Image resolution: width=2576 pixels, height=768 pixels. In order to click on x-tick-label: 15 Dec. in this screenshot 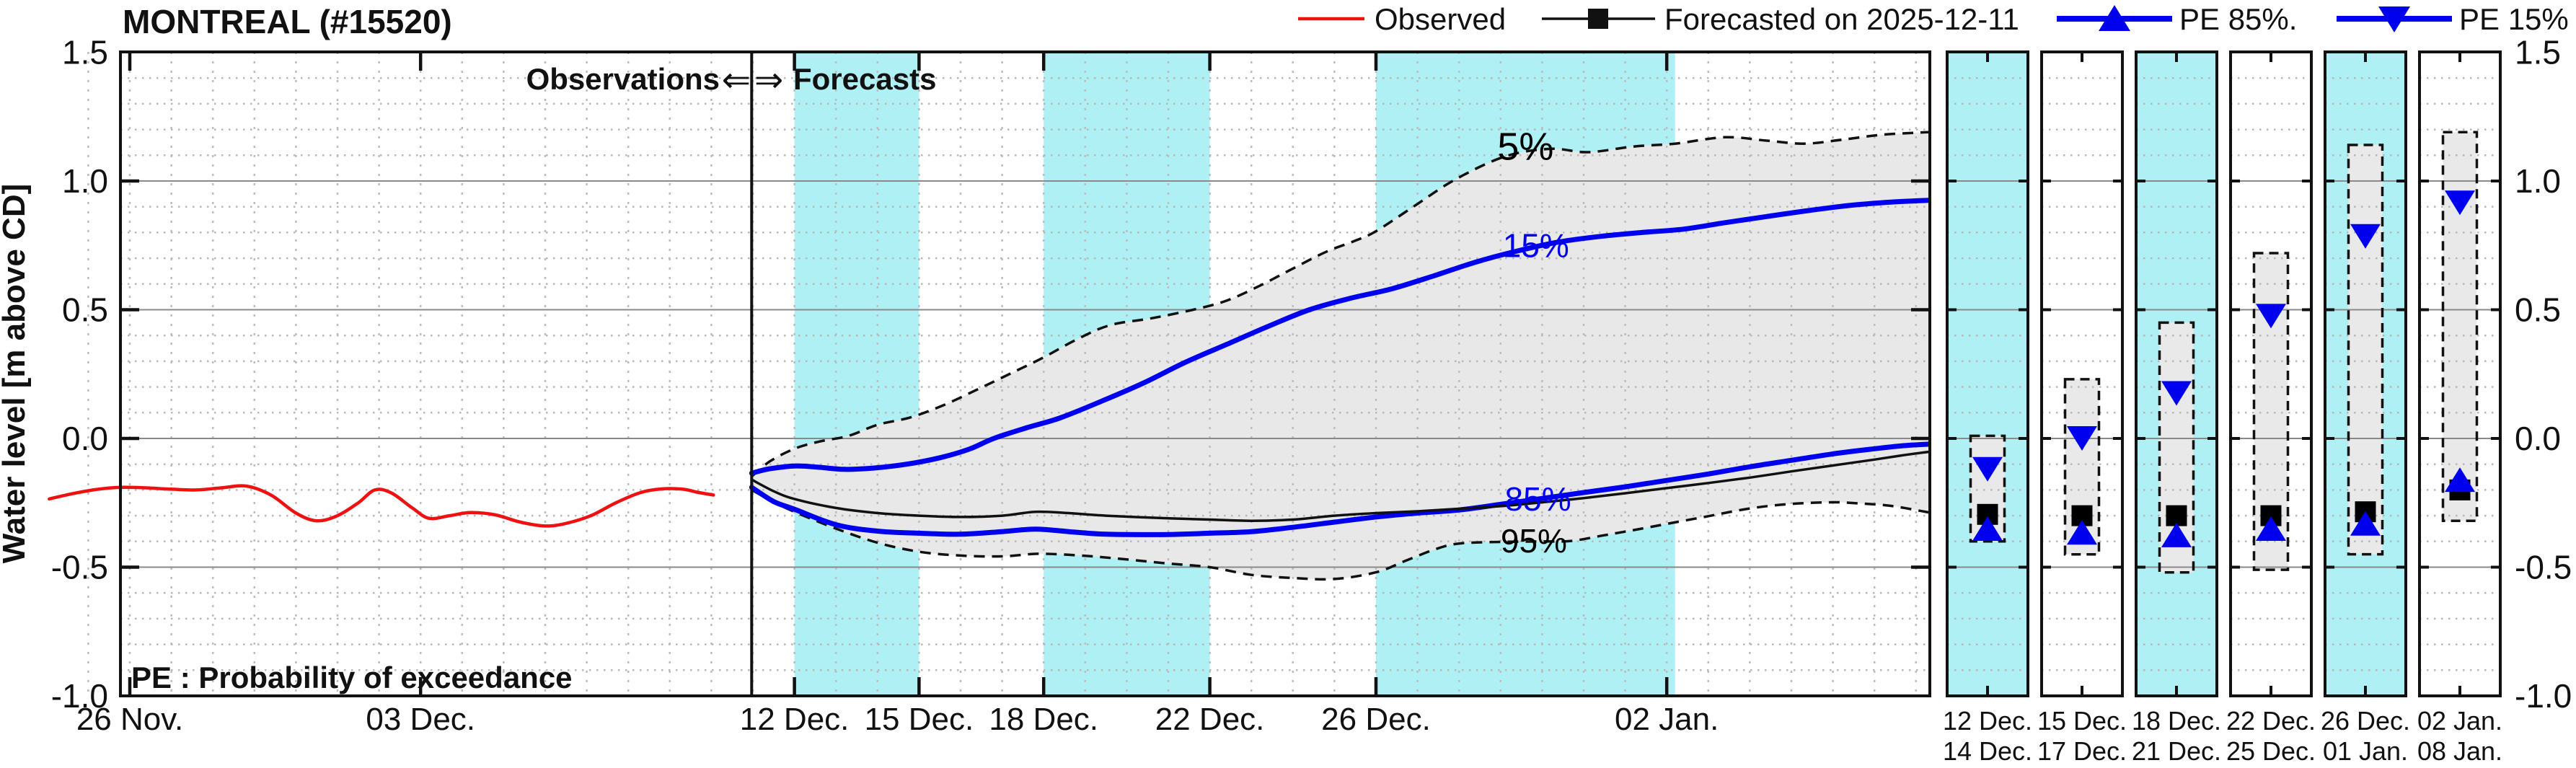, I will do `click(919, 719)`.